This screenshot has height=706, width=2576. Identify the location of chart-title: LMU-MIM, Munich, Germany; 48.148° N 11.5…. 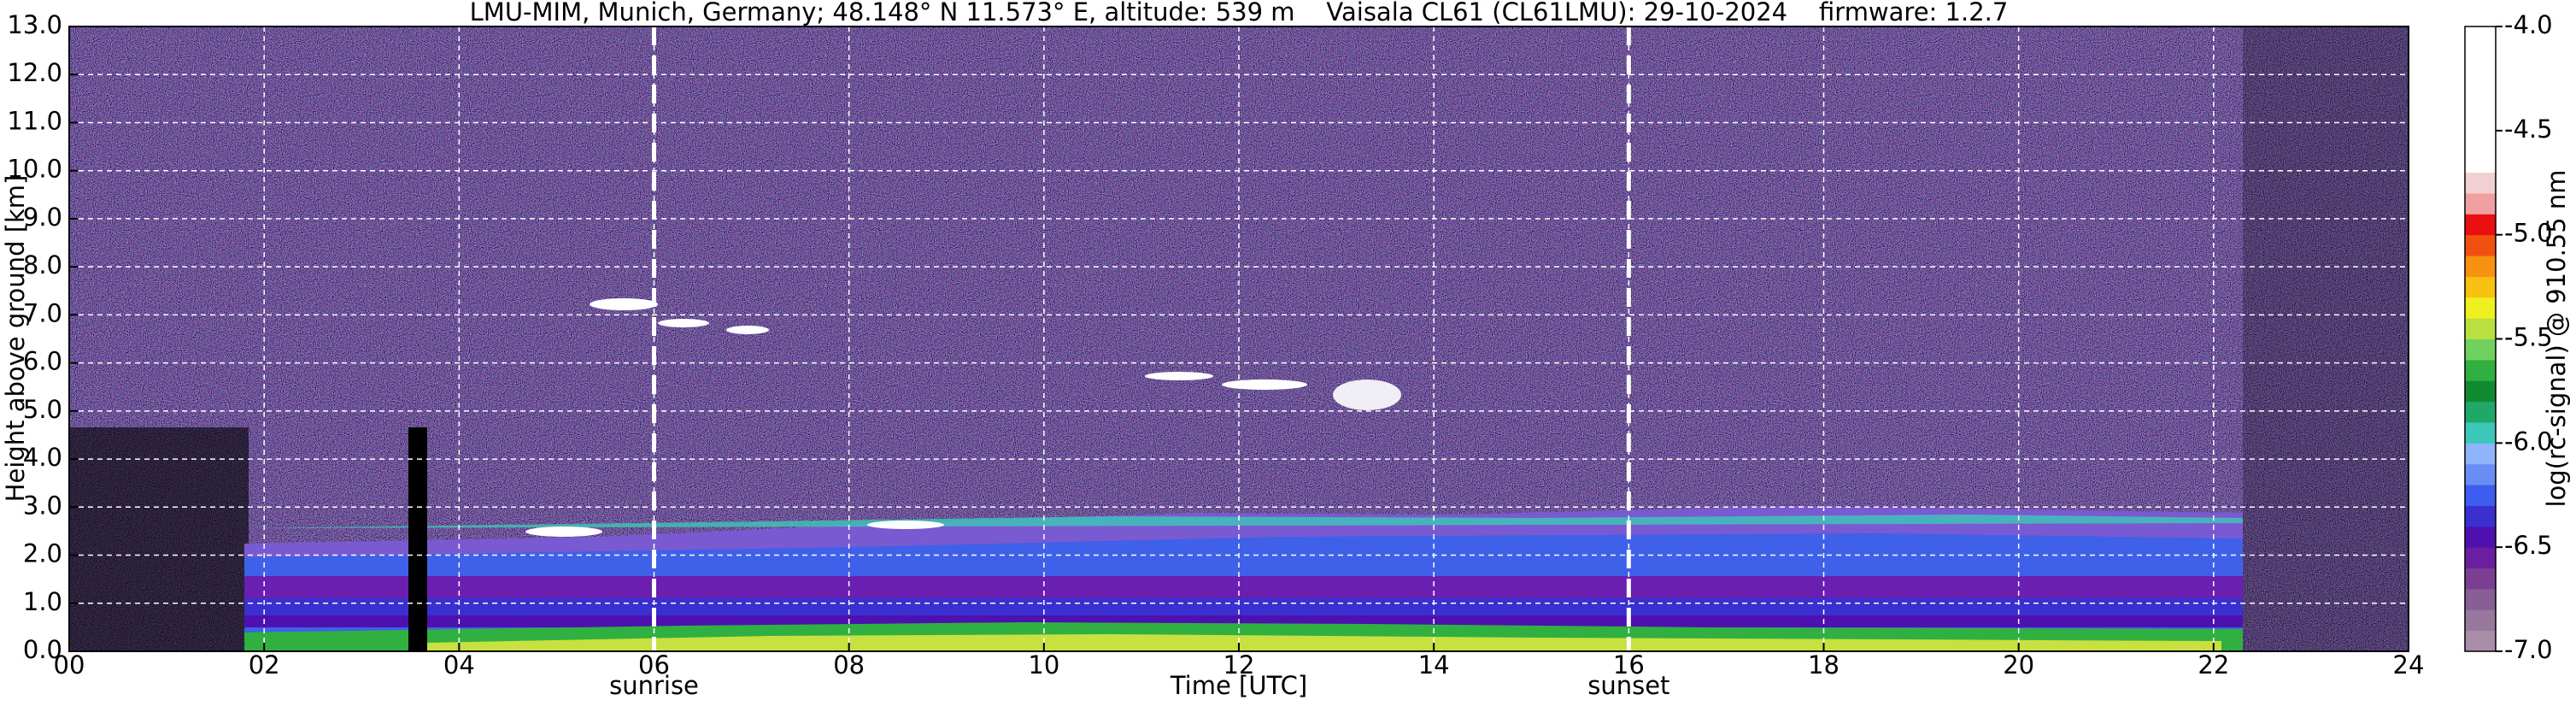
(1239, 13).